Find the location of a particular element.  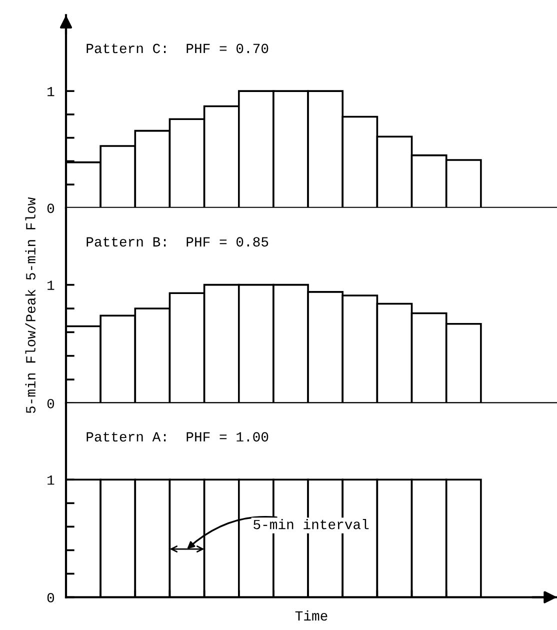

text: Pattern A: PHF = 1.00 is located at coordinates (177, 437).